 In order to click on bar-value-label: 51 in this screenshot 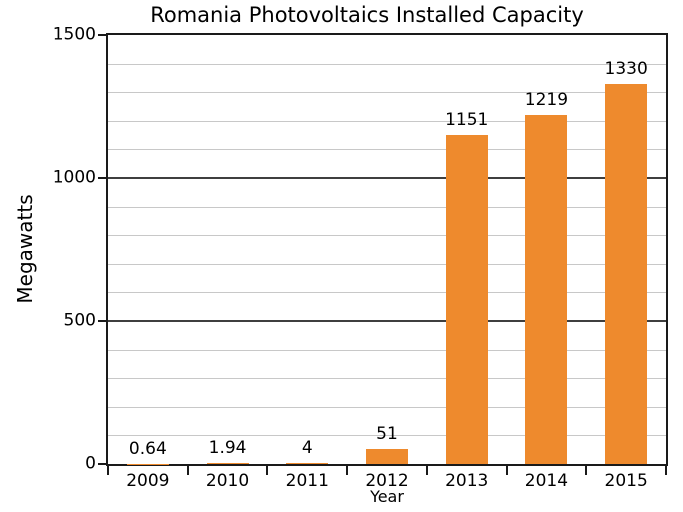, I will do `click(387, 434)`.